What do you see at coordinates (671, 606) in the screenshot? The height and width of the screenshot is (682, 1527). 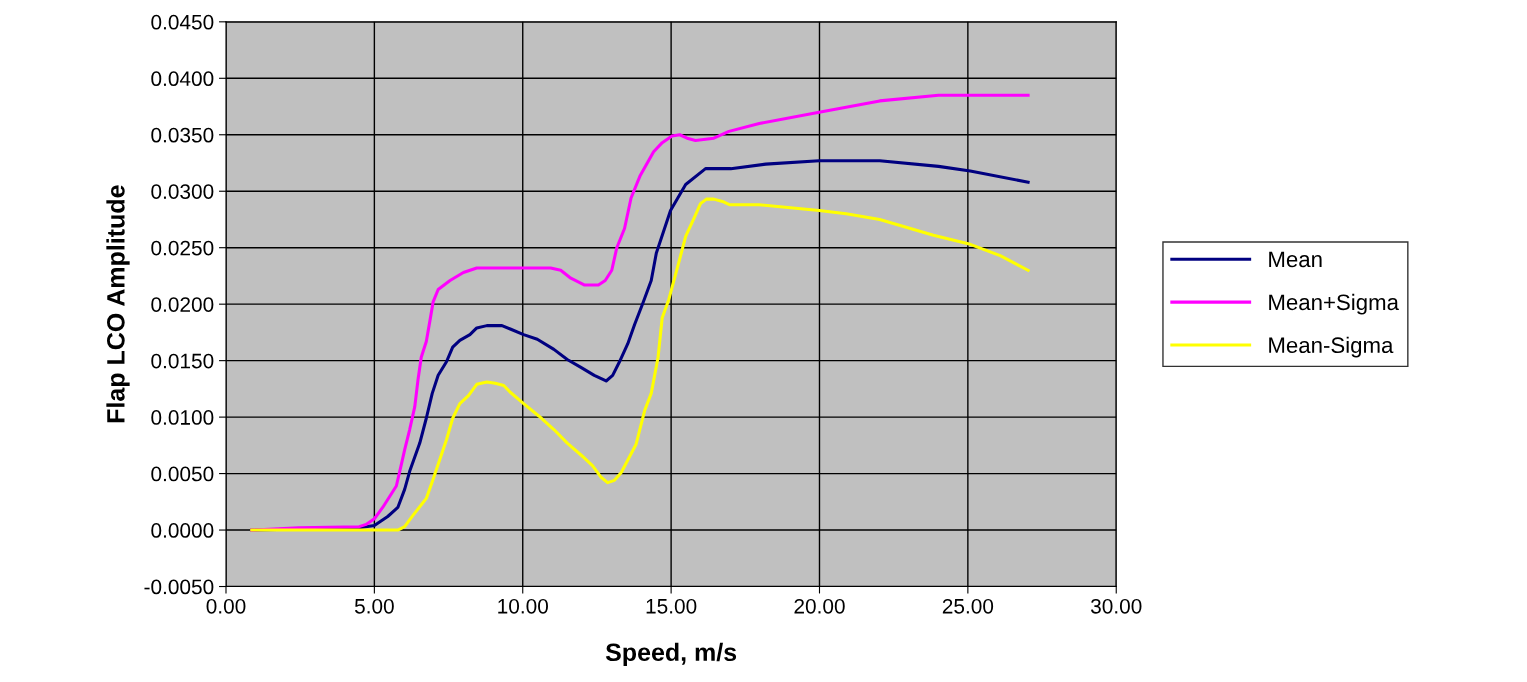 I see `x-tick-label: 15.00` at bounding box center [671, 606].